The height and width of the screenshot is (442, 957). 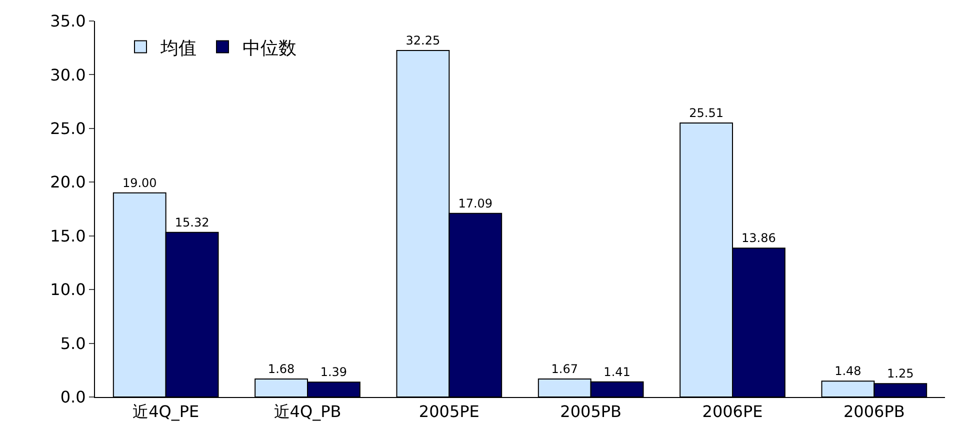 What do you see at coordinates (269, 48) in the screenshot?
I see `legend-label: 中位数` at bounding box center [269, 48].